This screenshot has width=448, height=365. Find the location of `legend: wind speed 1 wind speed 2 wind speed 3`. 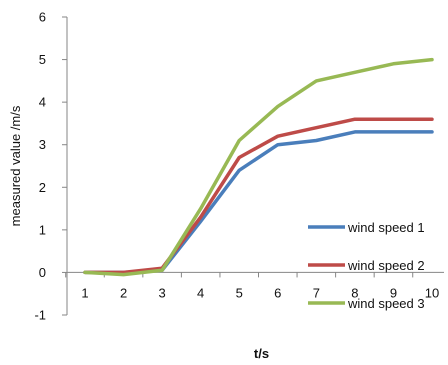

legend: wind speed 1 wind speed 2 wind speed 3 is located at coordinates (366, 265).